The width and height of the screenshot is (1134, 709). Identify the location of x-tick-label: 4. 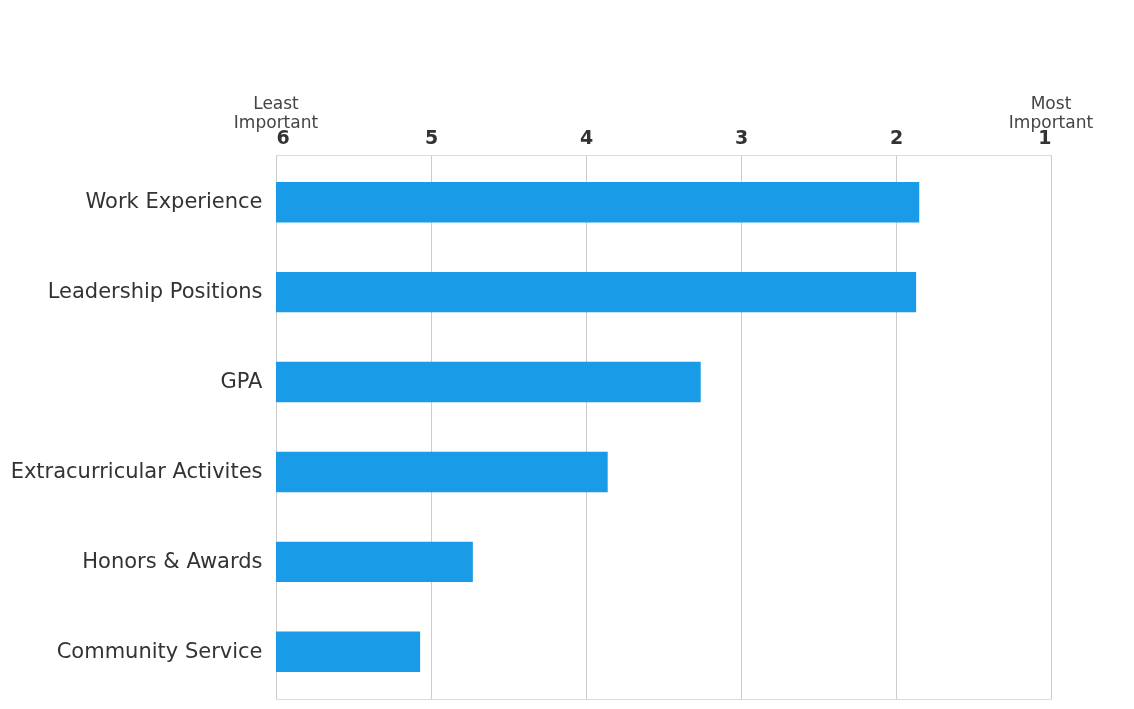
(586, 136).